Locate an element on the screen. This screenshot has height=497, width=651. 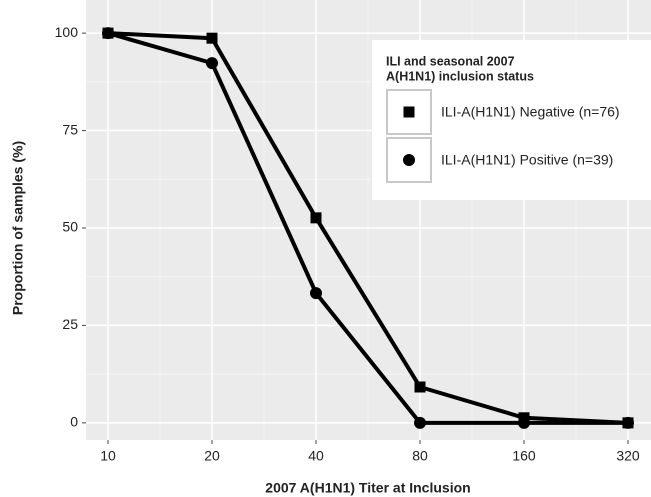
y-tick-label: 0 is located at coordinates (74, 422).